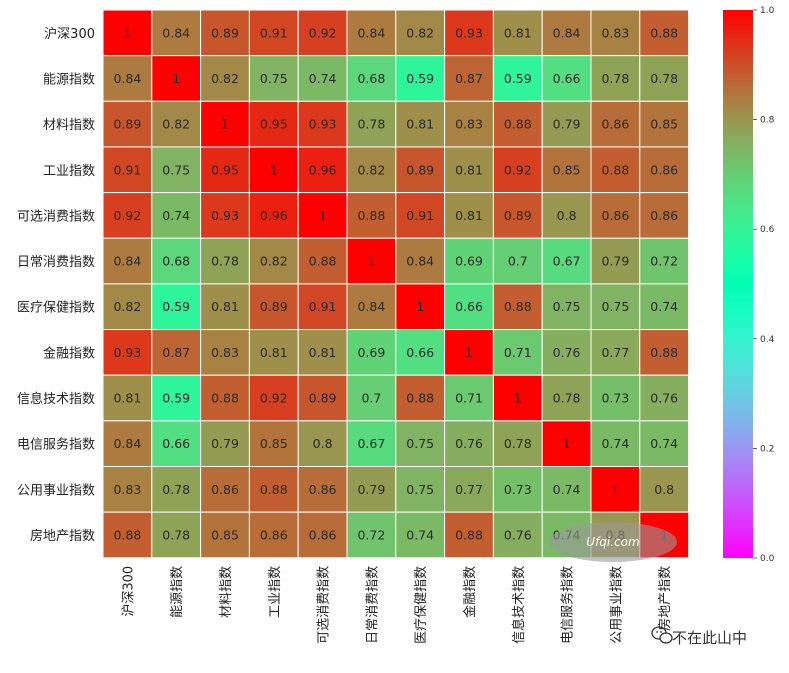 This screenshot has height=673, width=789. Describe the element at coordinates (372, 605) in the screenshot. I see `x-tick-label: 日常消费指数` at that location.